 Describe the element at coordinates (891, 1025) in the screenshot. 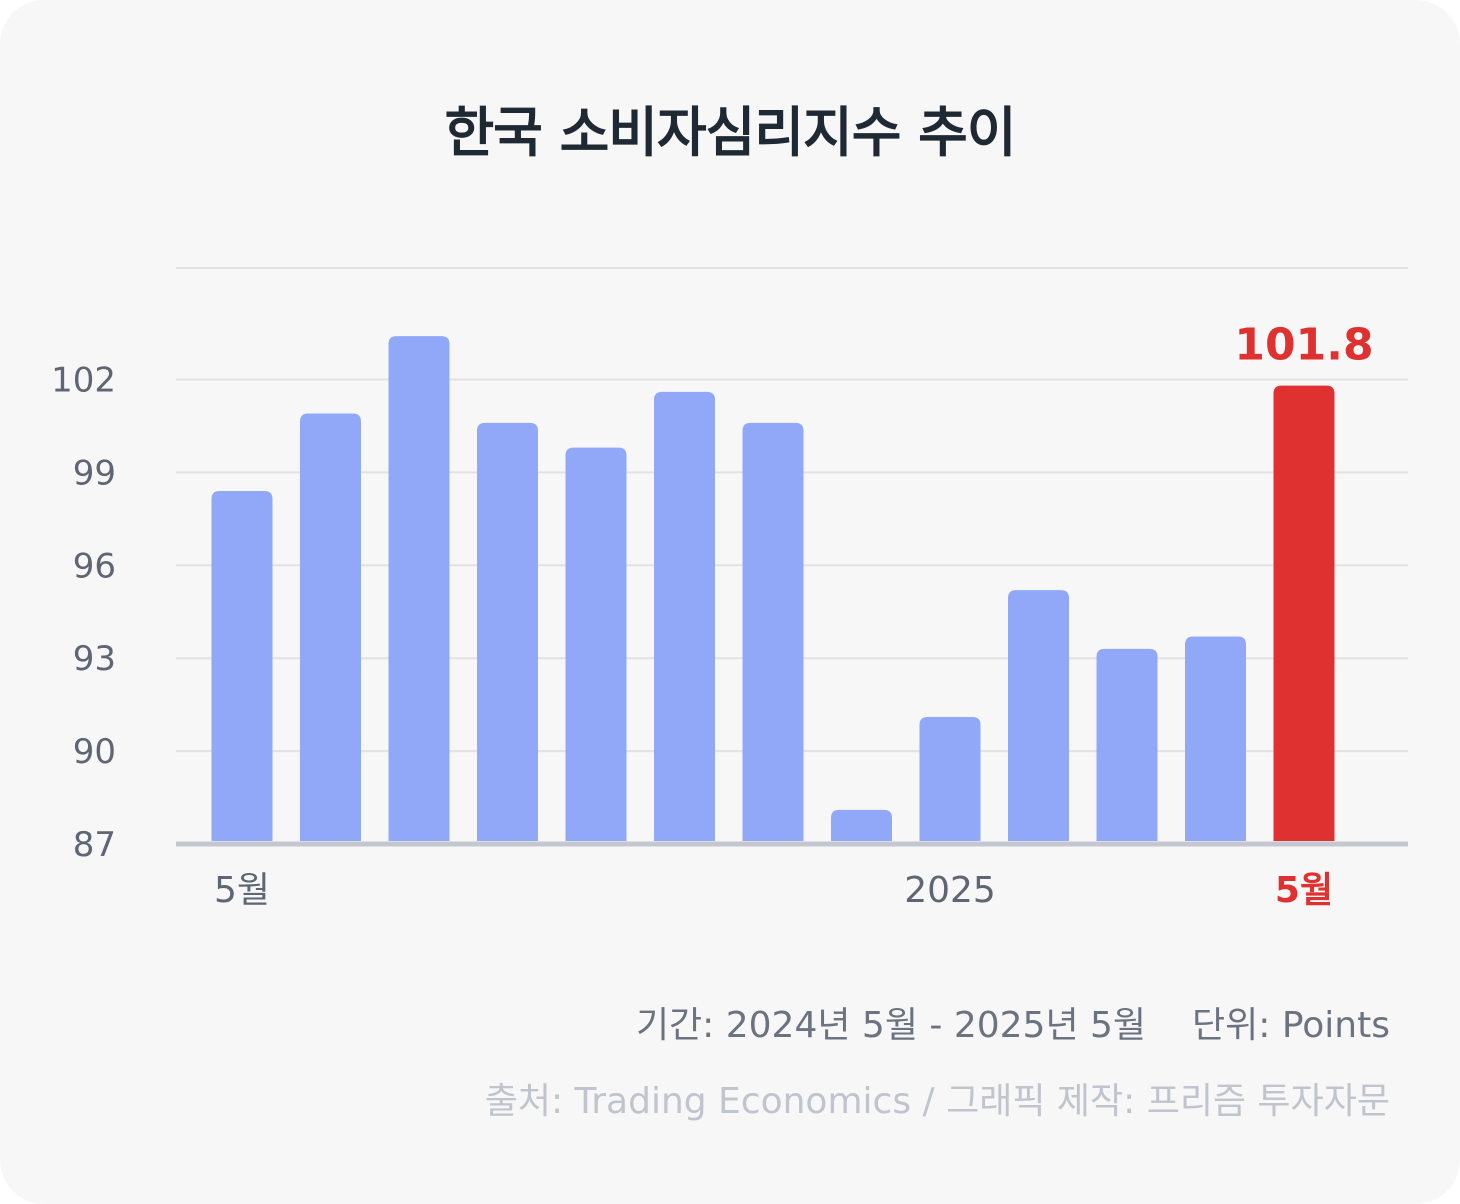

I see `period-text: 기간: 2024년 5월 - 2025년 5월` at that location.